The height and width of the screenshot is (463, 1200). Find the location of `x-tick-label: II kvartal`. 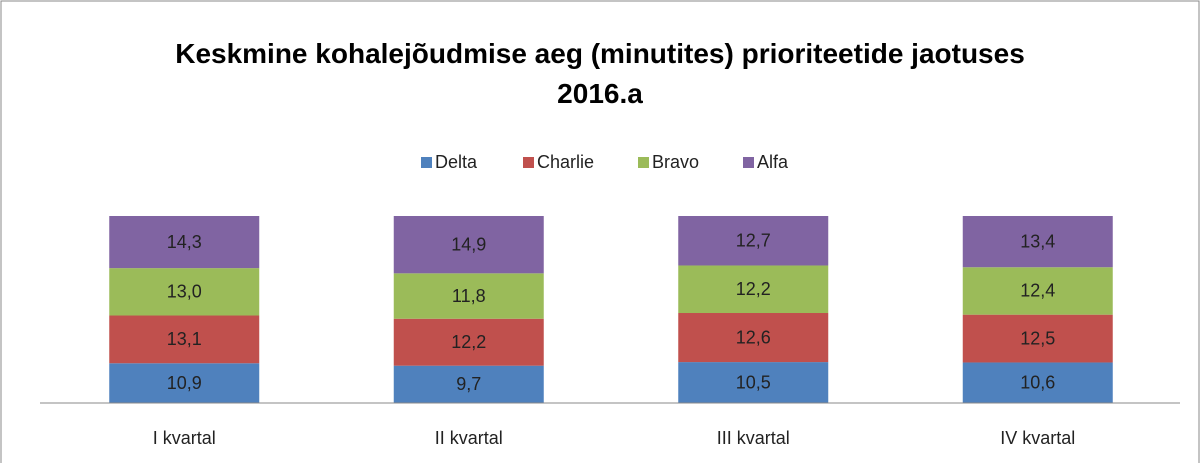

x-tick-label: II kvartal is located at coordinates (469, 438).